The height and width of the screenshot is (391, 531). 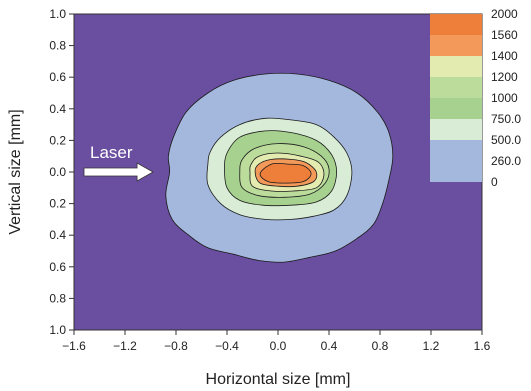 What do you see at coordinates (329, 346) in the screenshot?
I see `x-tick-label: 0.4` at bounding box center [329, 346].